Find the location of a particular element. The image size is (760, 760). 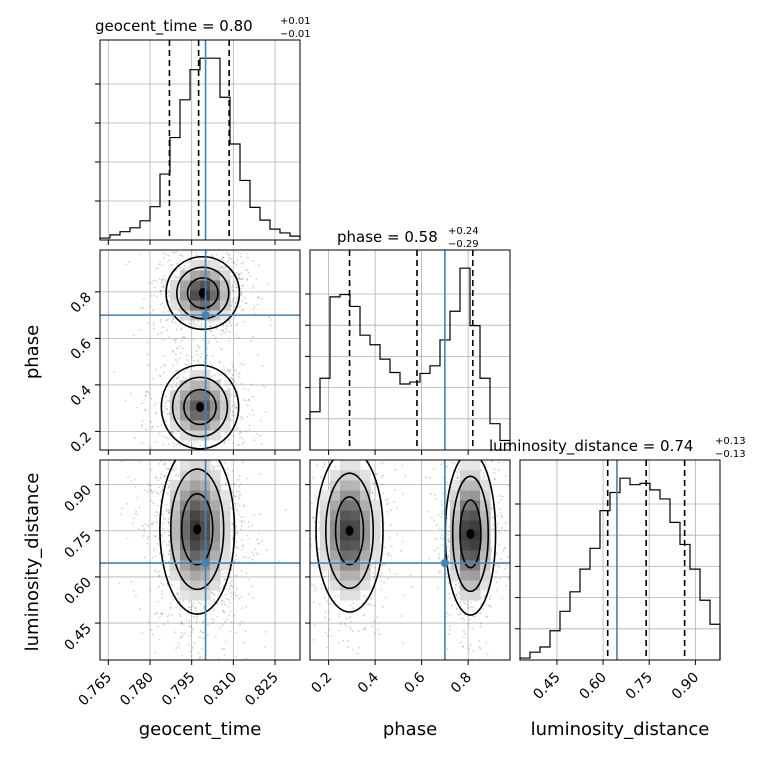

panel-frame is located at coordinates (410, 350).